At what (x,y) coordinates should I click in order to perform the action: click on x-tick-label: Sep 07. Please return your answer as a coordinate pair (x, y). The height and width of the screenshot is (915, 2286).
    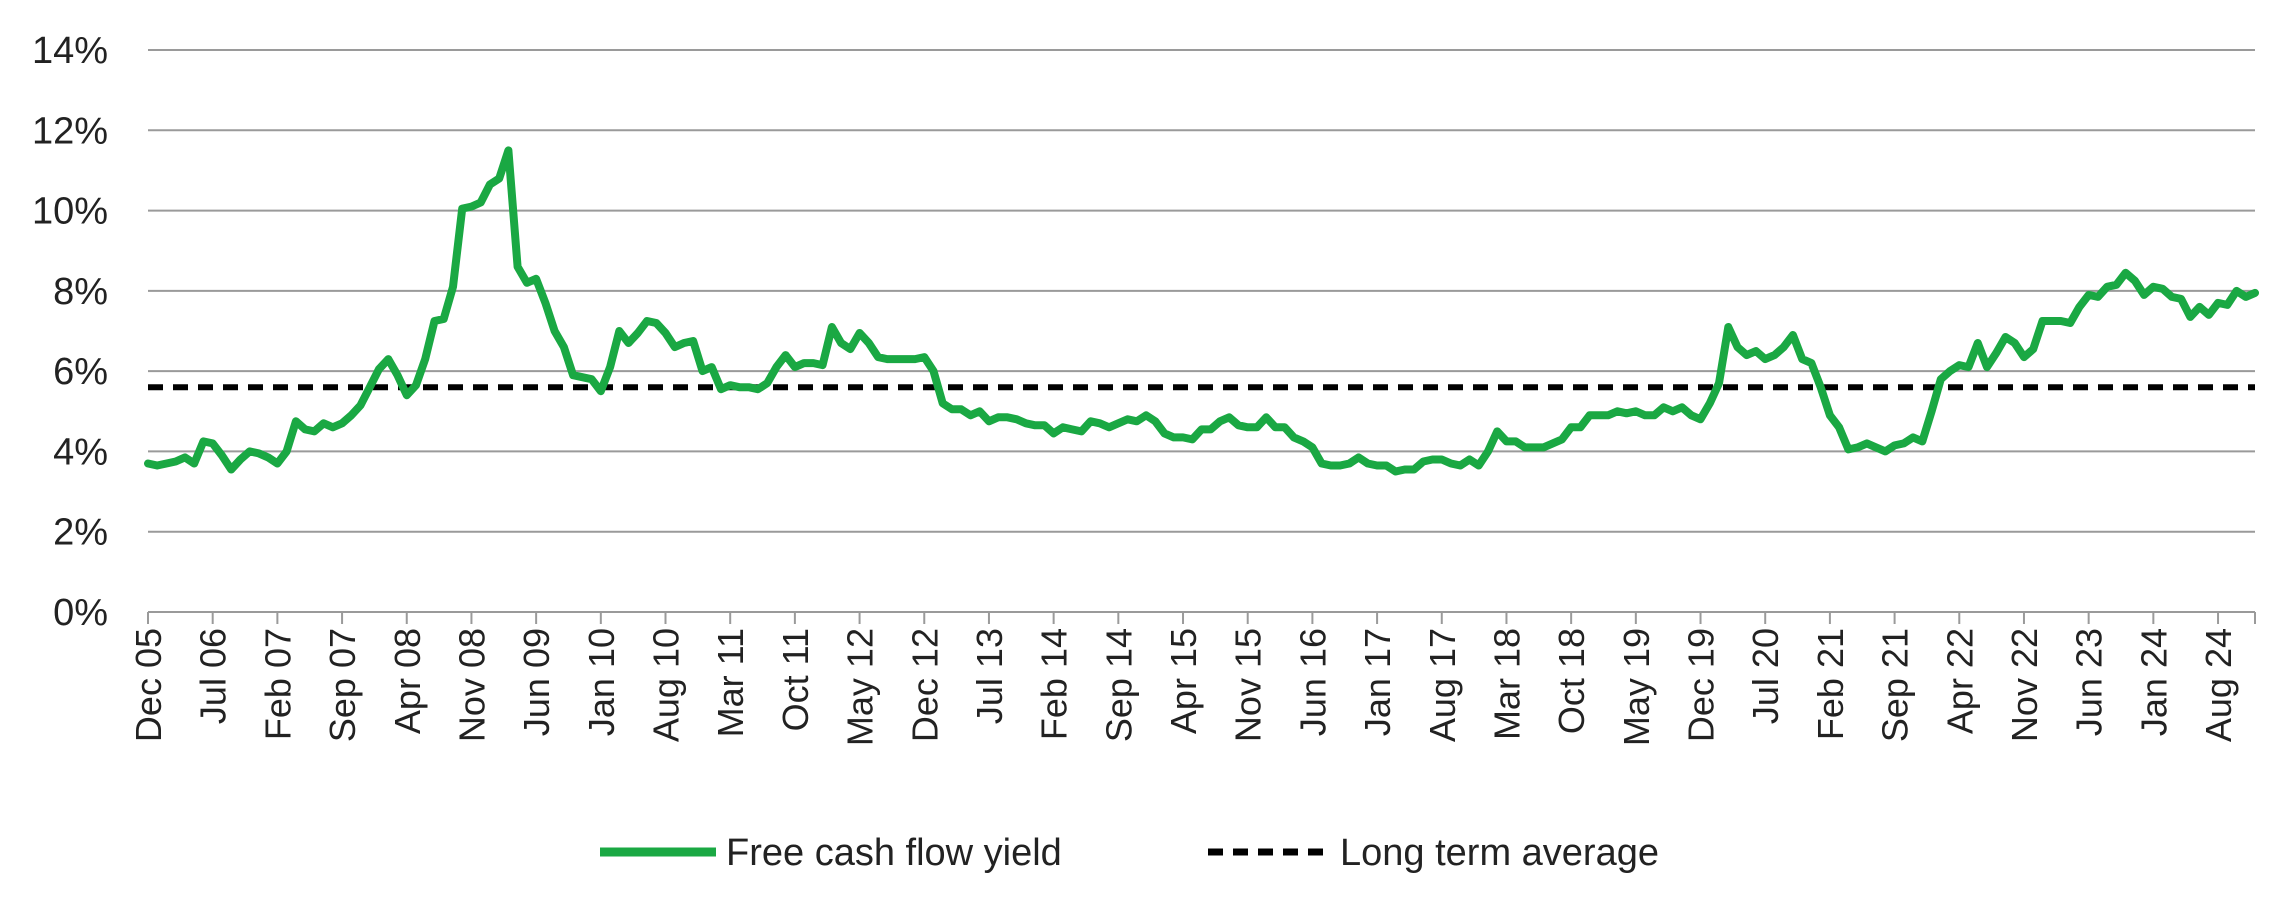
    Looking at the image, I should click on (342, 685).